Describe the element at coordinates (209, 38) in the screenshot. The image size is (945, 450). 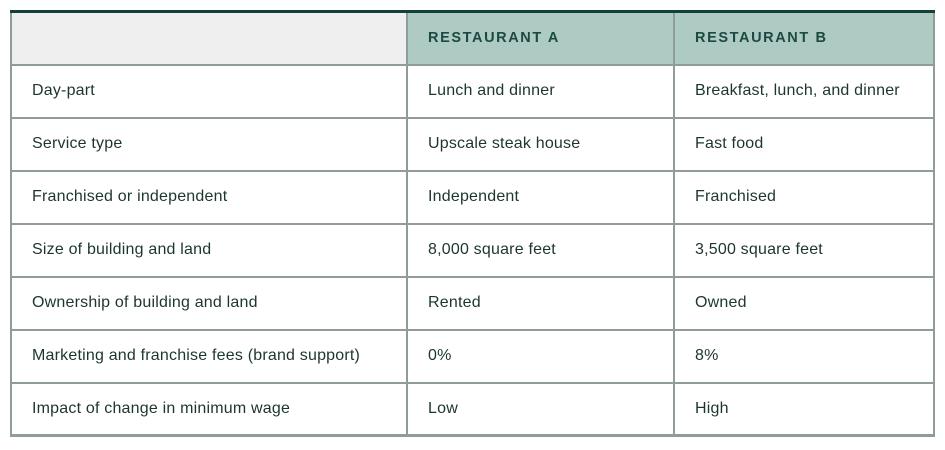
I see `header-corner-cell` at that location.